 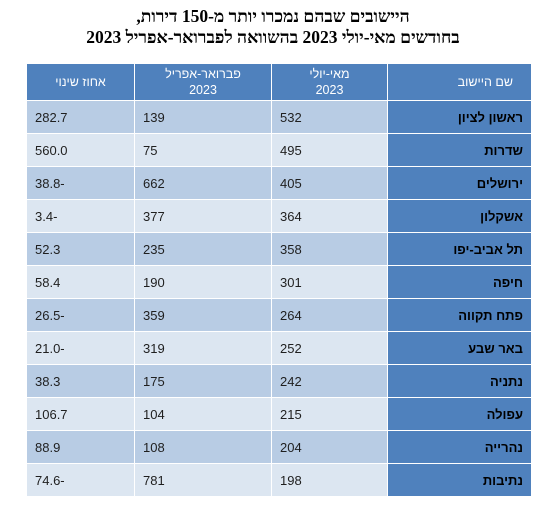 What do you see at coordinates (80, 282) in the screenshot?
I see `change-percent-cell: 58.4` at bounding box center [80, 282].